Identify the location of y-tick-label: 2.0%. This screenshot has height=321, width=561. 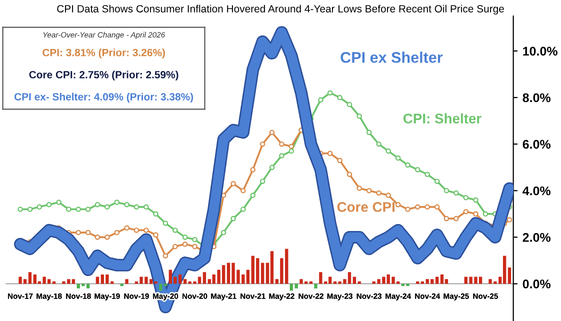
(536, 237).